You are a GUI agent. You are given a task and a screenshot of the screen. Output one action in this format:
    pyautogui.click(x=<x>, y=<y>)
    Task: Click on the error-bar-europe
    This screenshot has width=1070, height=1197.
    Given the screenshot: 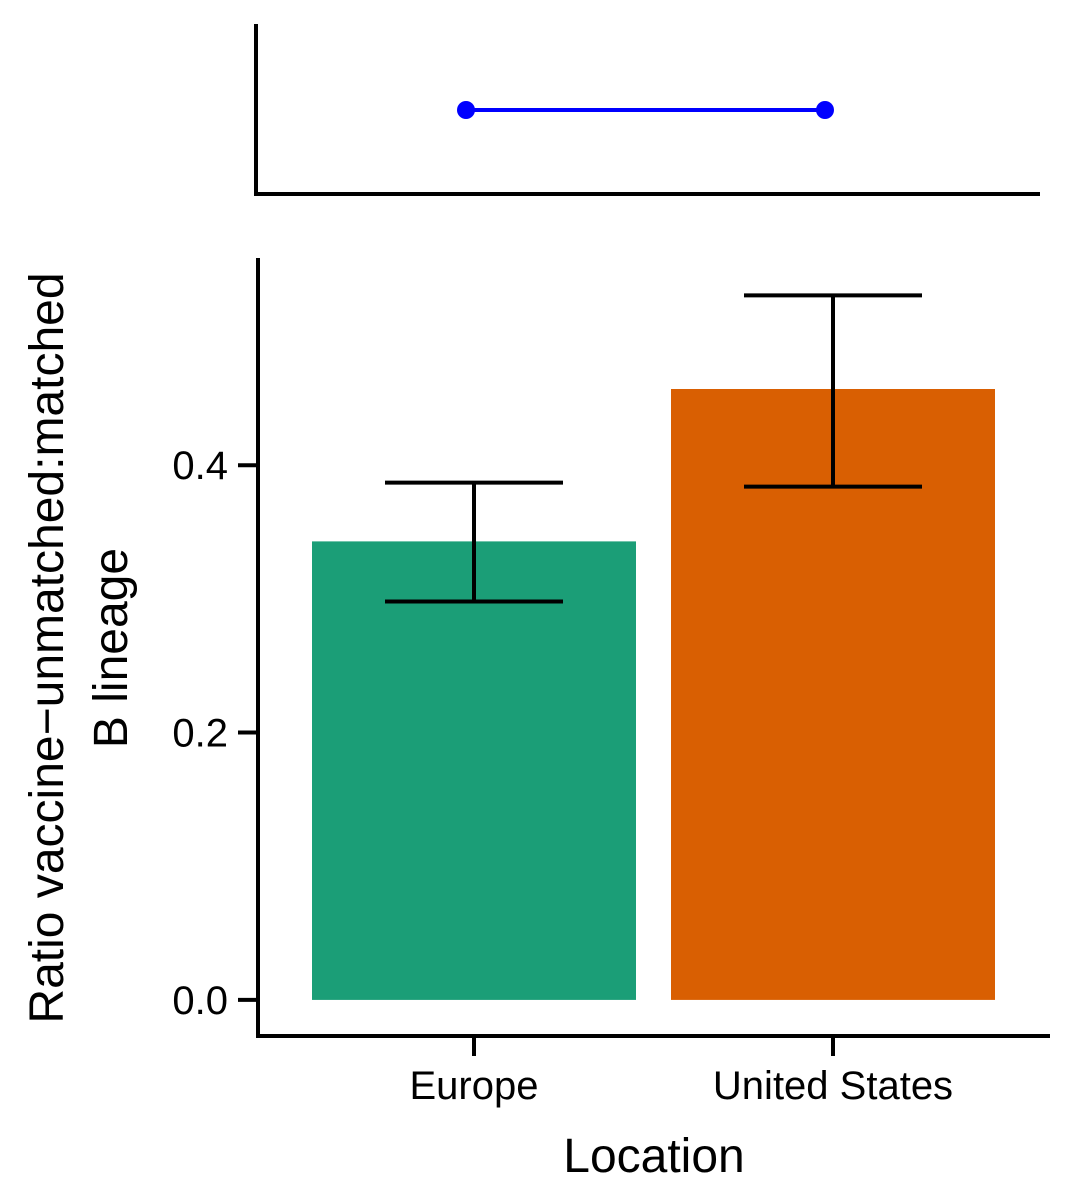 What is the action you would take?
    pyautogui.click(x=474, y=542)
    